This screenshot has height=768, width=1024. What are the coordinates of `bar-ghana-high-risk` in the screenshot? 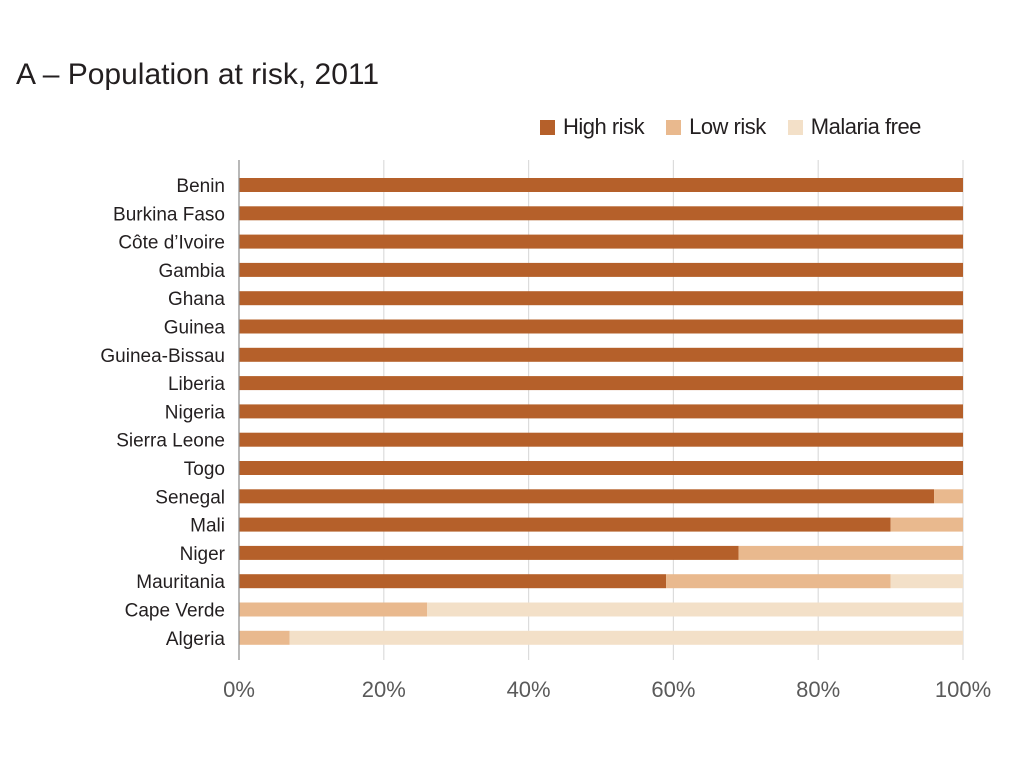 It's located at (601, 298).